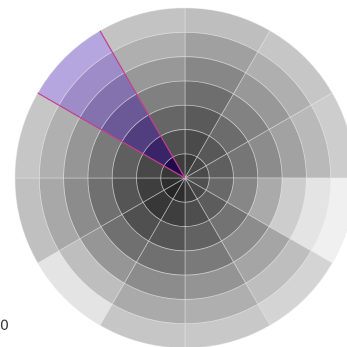  I want to click on selected-sector-edge-start, so click(111, 135).